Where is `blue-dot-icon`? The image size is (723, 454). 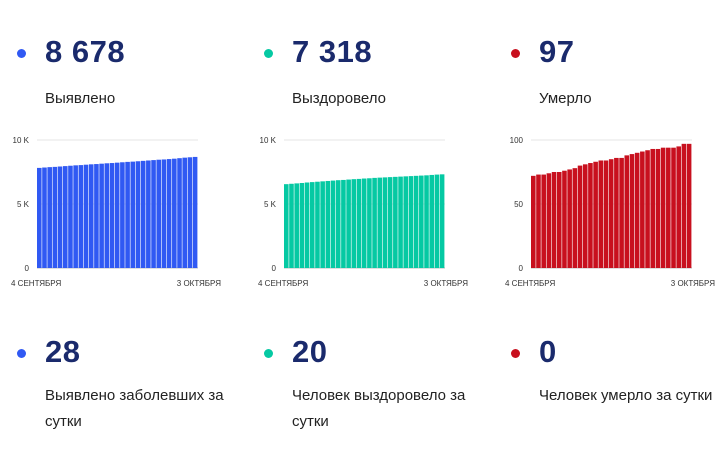
blue-dot-icon is located at coordinates (21, 353).